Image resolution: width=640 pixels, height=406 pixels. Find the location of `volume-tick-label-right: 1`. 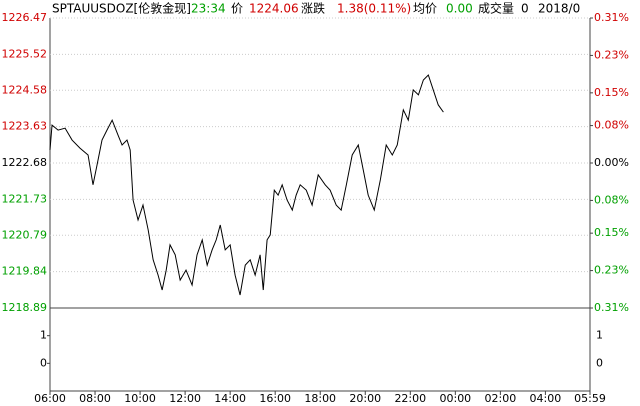

volume-tick-label-right: 1 is located at coordinates (599, 335).